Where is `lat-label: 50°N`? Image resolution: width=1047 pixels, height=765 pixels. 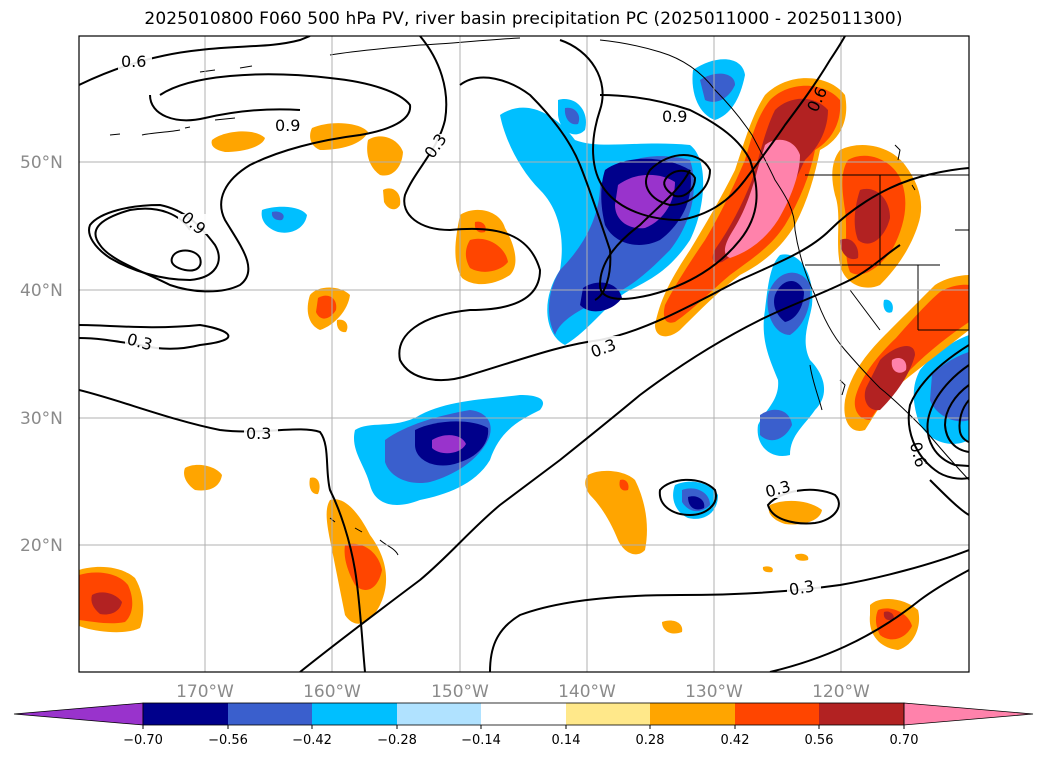 lat-label: 50°N is located at coordinates (41, 163).